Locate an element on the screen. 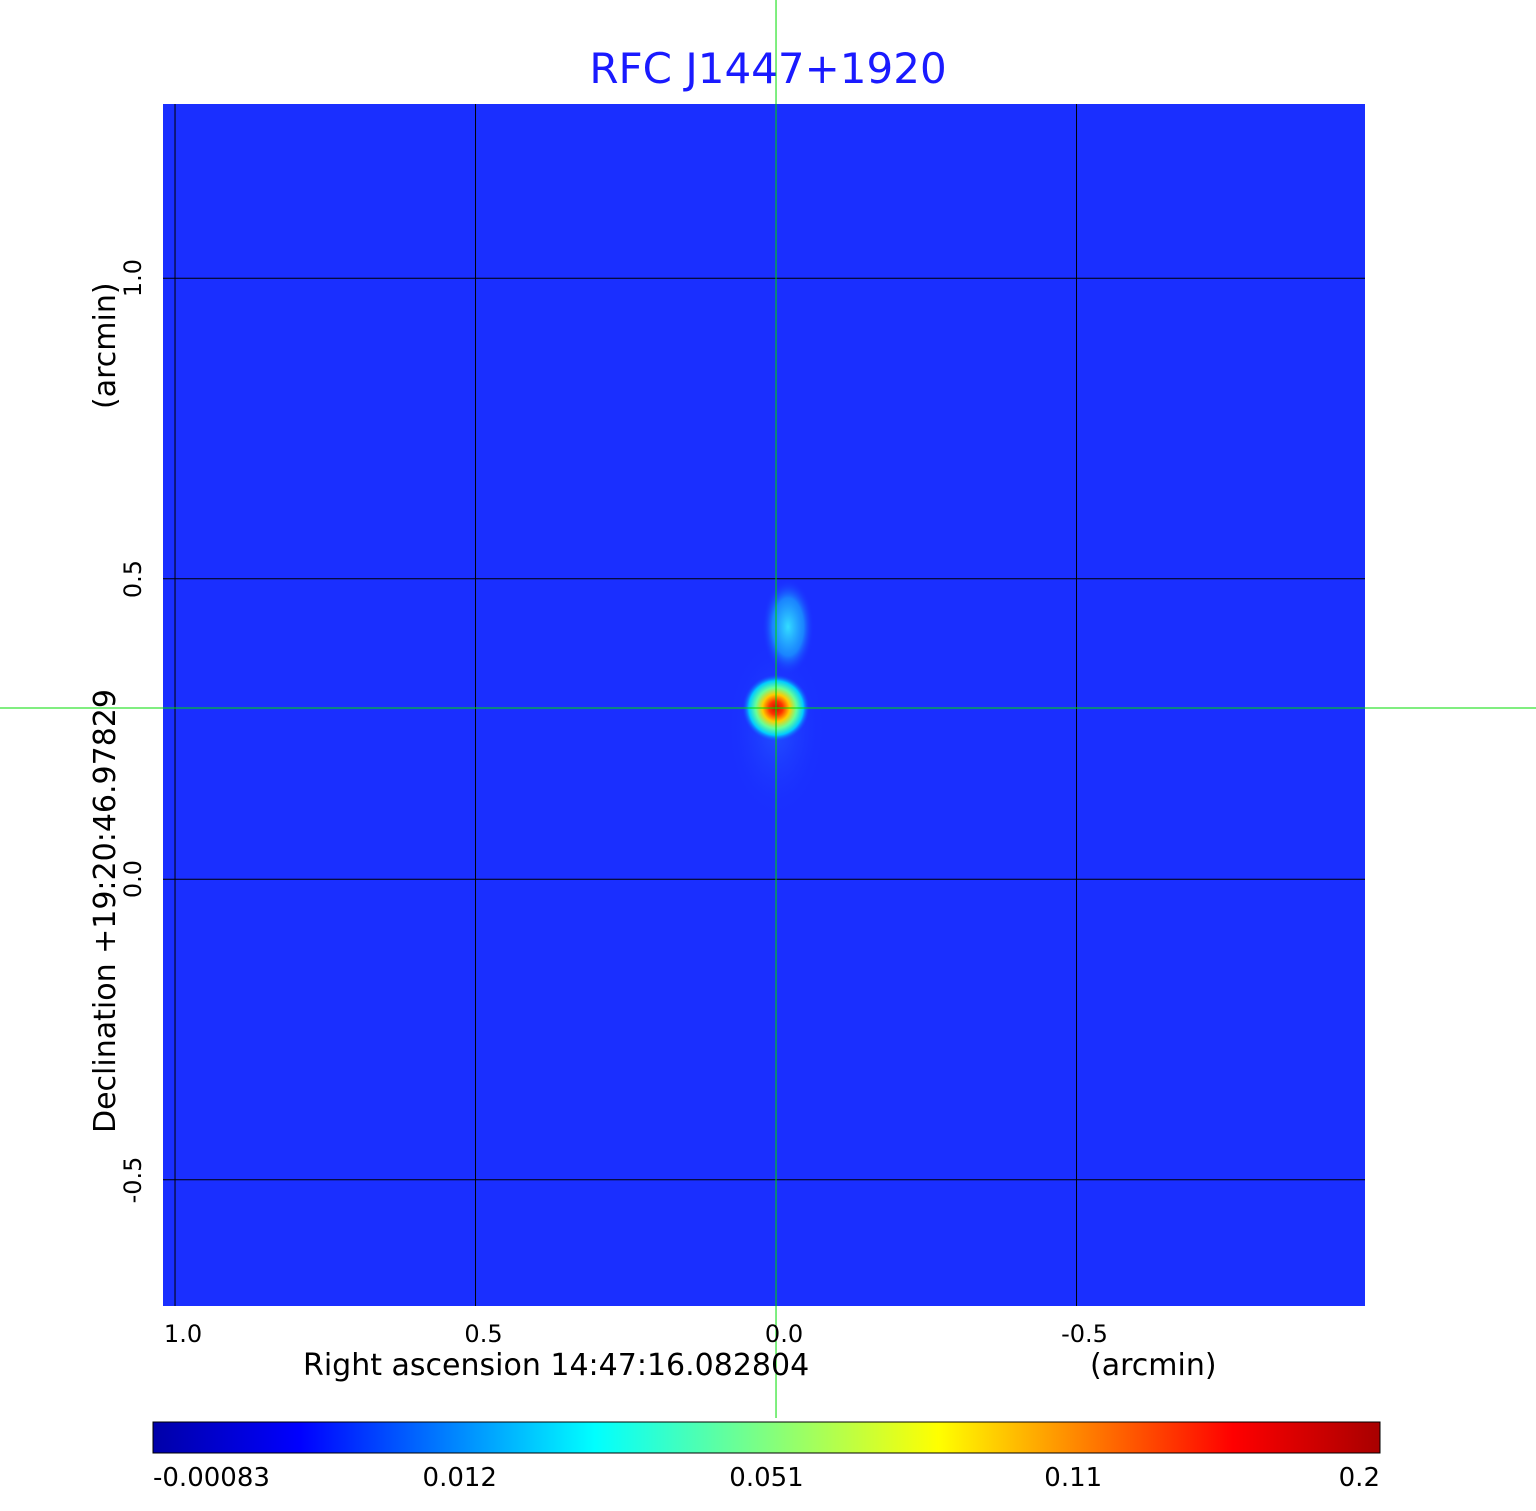  x-tick-label: 0.5 is located at coordinates (483, 1334).